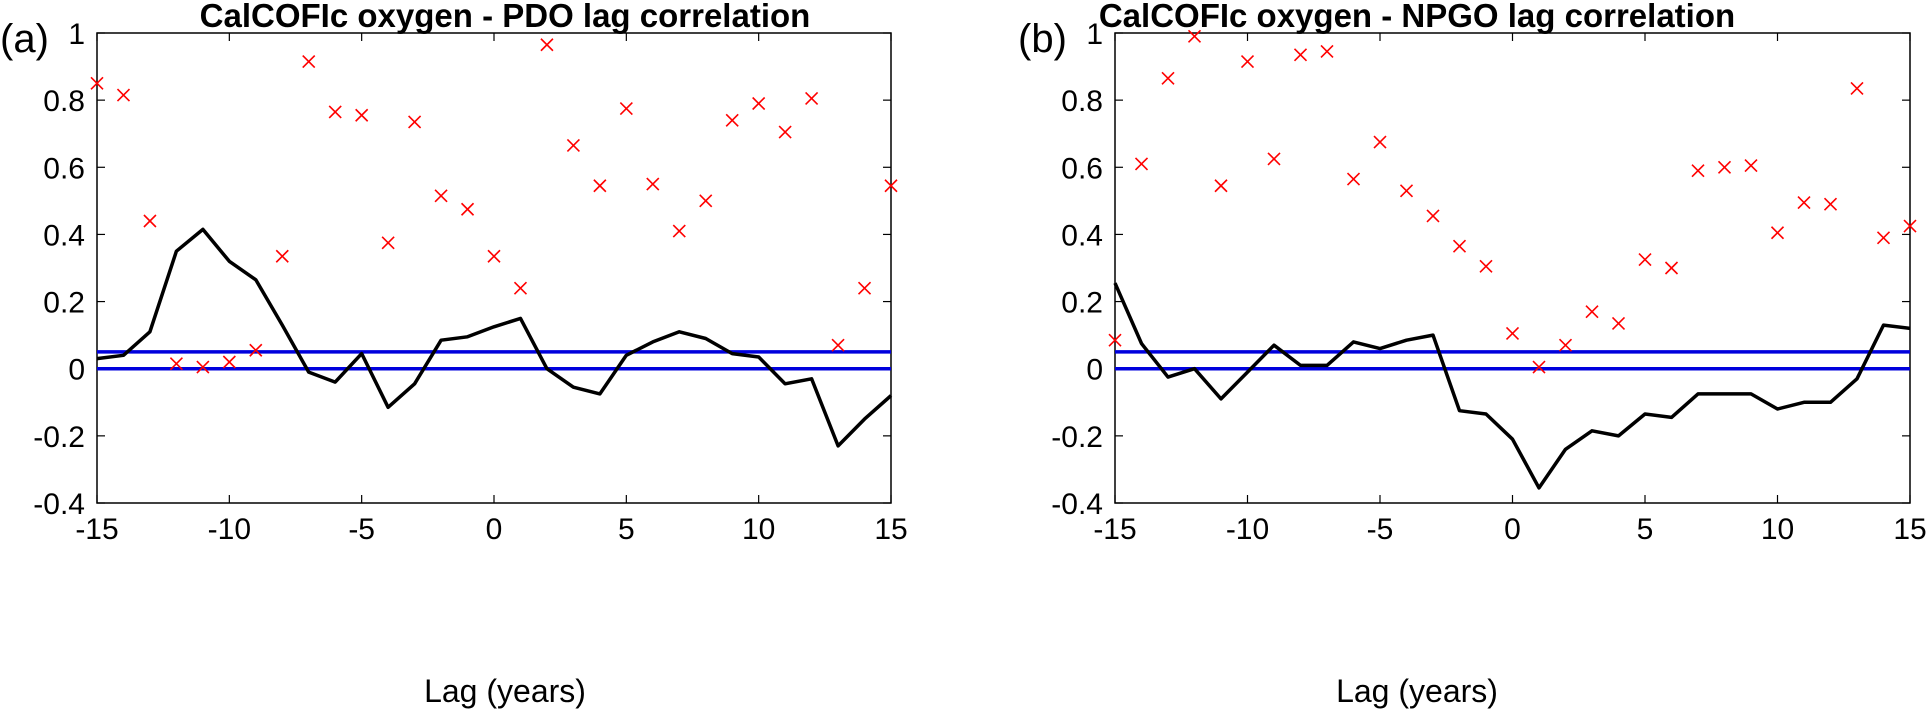 This screenshot has height=714, width=1928. Describe the element at coordinates (24, 39) in the screenshot. I see `panel-label: (a)` at that location.